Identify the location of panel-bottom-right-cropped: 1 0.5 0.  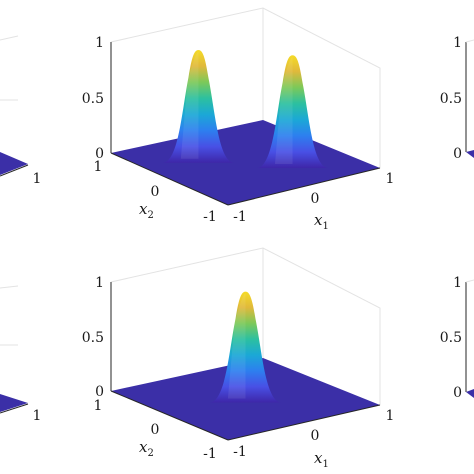
(457, 338).